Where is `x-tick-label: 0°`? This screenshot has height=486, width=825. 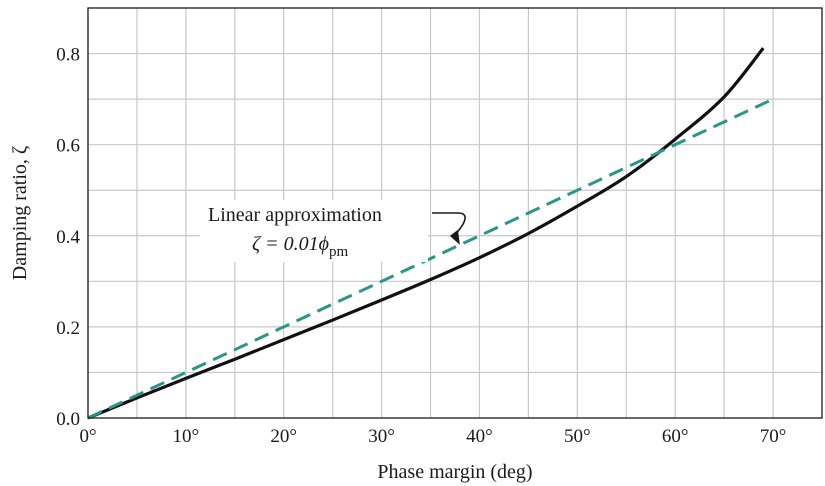 x-tick-label: 0° is located at coordinates (87, 436).